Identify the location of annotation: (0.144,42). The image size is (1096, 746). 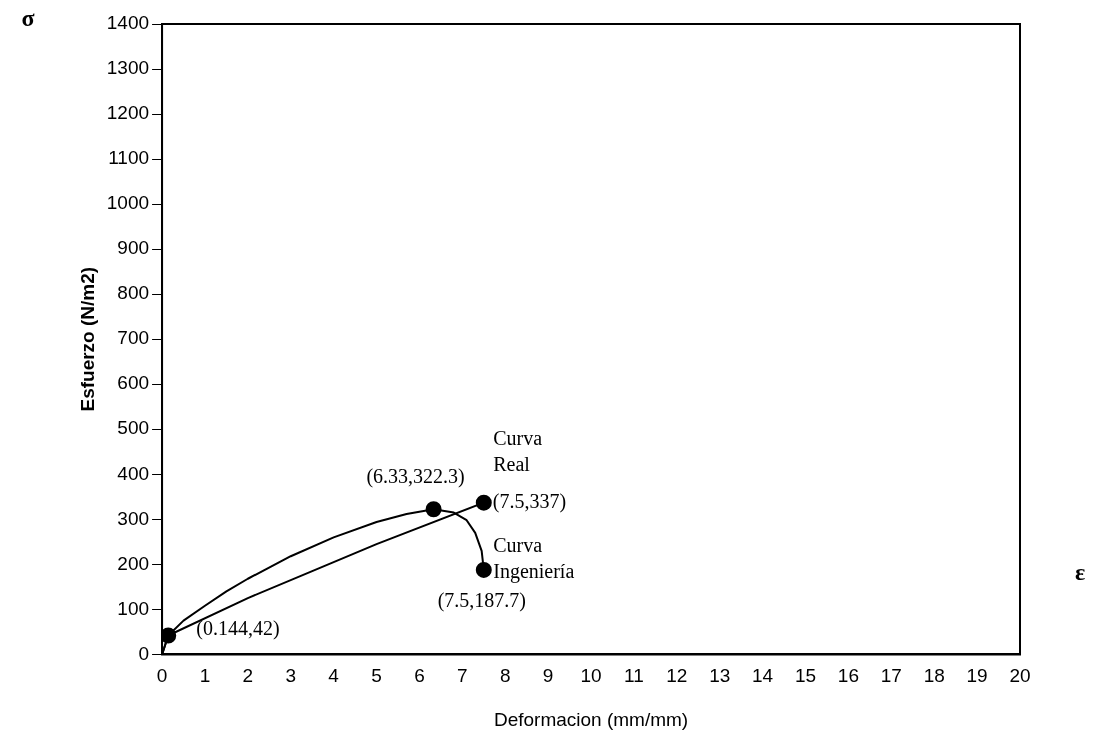
(238, 628).